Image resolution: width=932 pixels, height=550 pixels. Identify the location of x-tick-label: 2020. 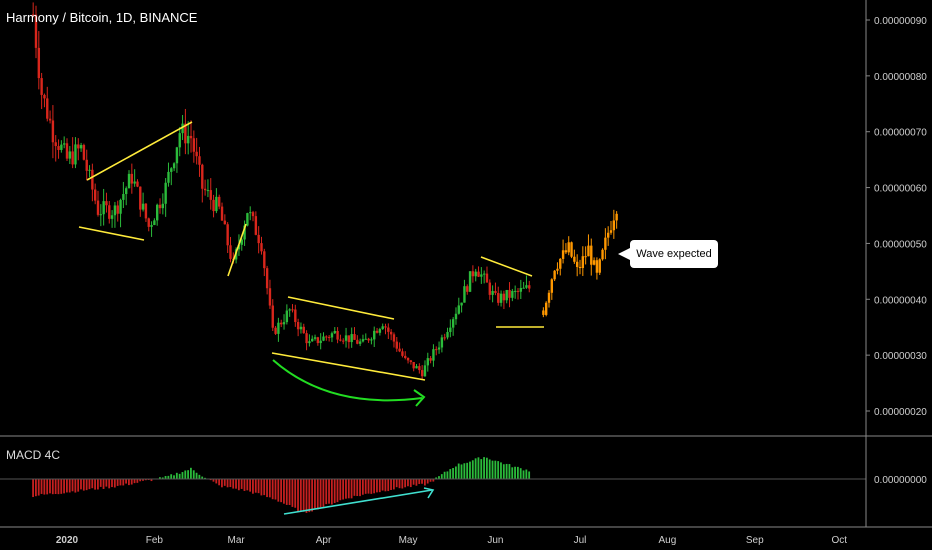
(67, 540).